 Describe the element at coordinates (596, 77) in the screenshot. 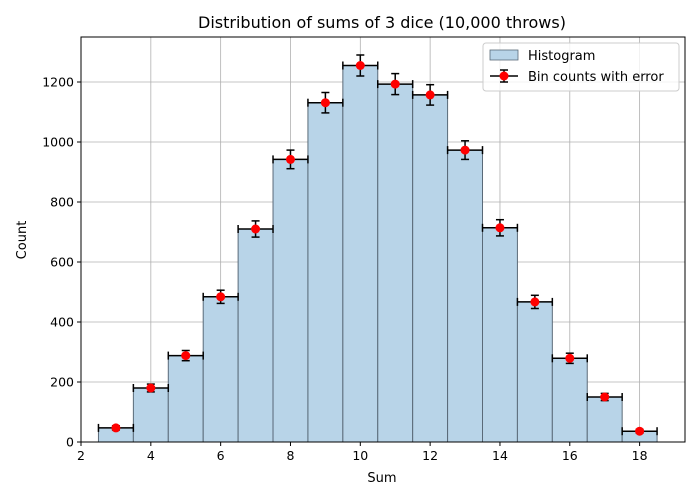

I see `legend-errorbar-label: Bin counts with error` at that location.